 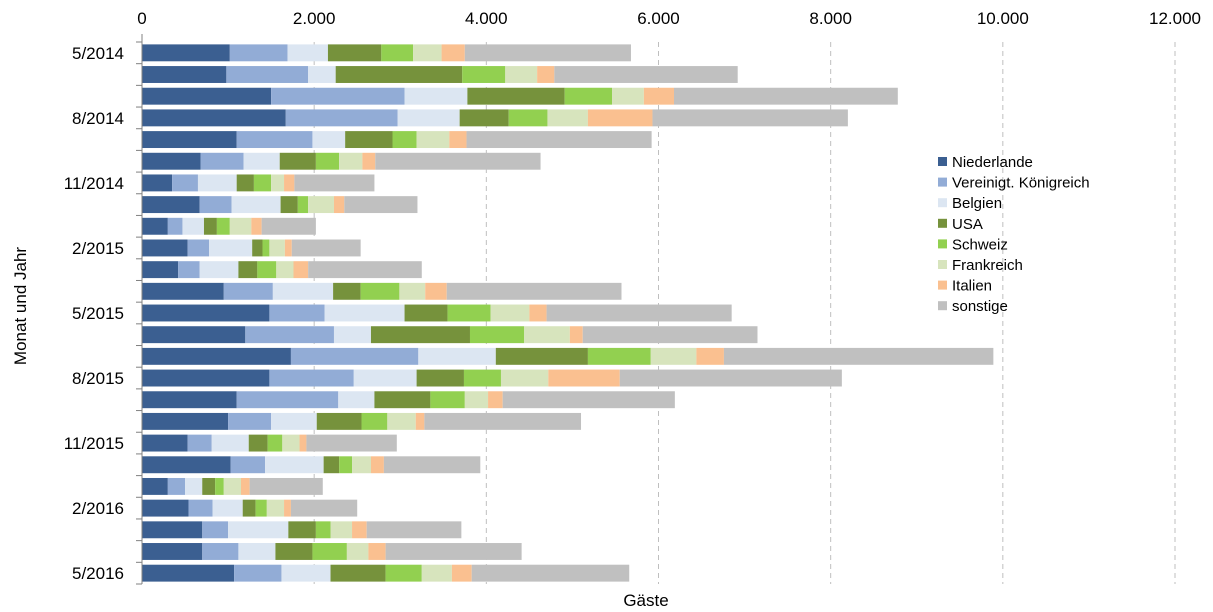 What do you see at coordinates (175, 226) in the screenshot?
I see `bar-segment-vereinigt-k-nigreich-1-2015` at bounding box center [175, 226].